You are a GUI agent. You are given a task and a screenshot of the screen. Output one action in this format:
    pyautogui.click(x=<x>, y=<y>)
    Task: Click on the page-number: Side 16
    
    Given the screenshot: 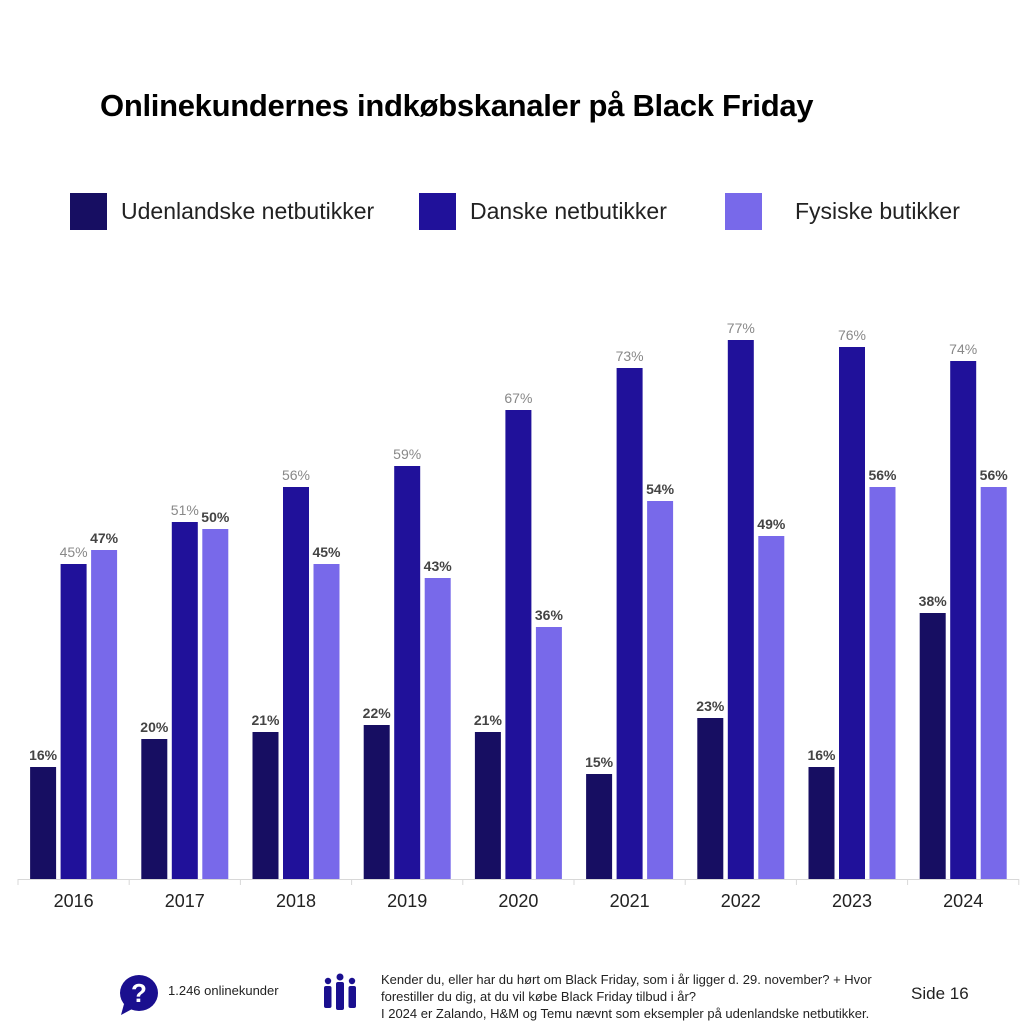 What is the action you would take?
    pyautogui.click(x=940, y=993)
    